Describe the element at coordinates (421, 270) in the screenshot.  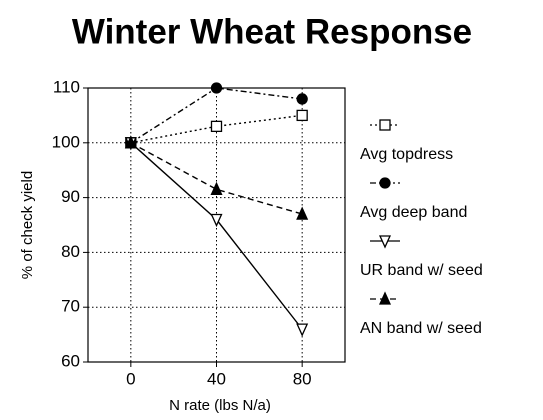
I see `legend-label: UR band w/ seed` at that location.